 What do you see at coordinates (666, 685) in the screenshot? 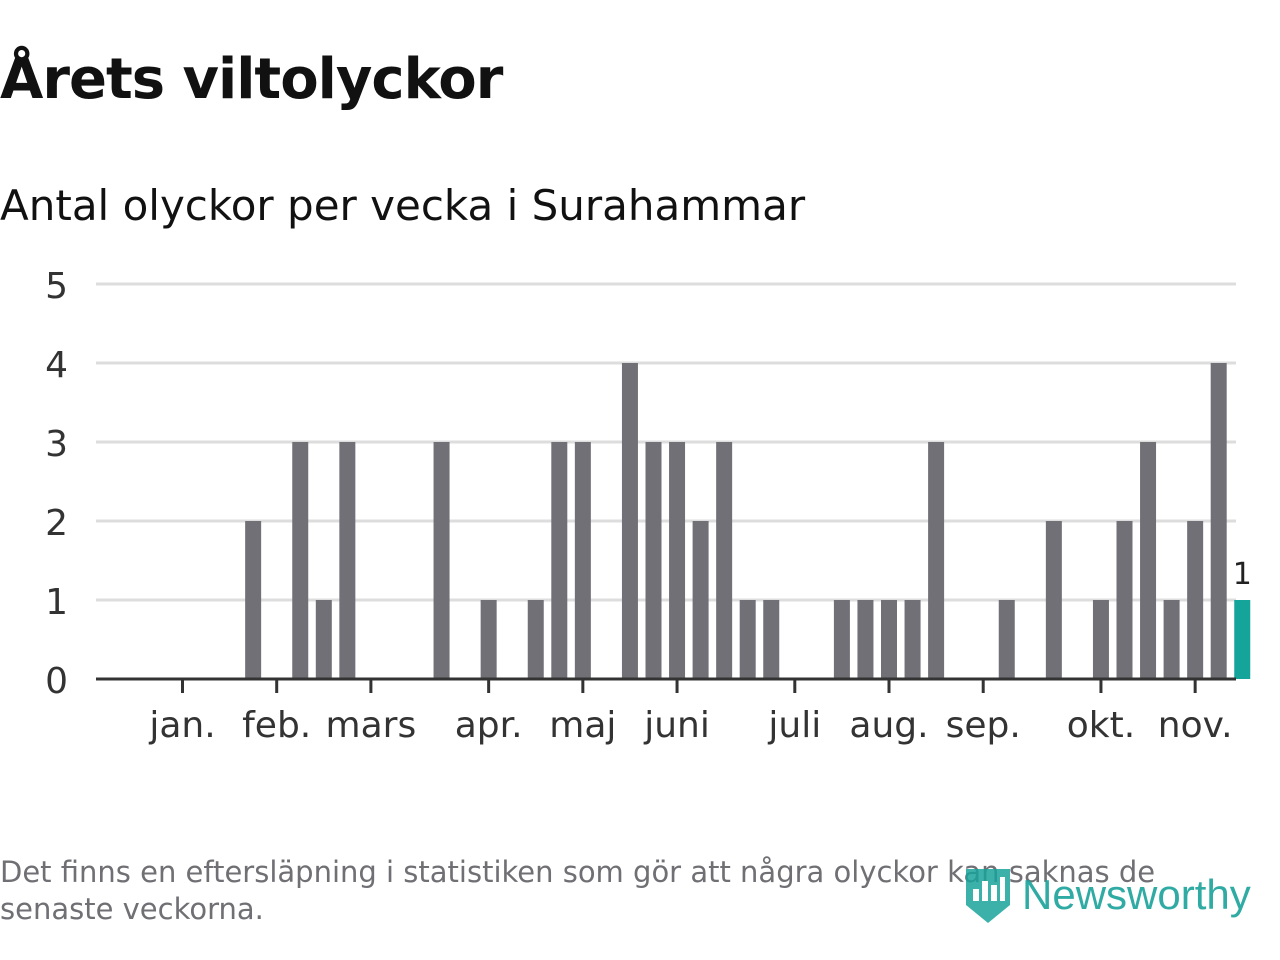
I see `x-axis` at bounding box center [666, 685].